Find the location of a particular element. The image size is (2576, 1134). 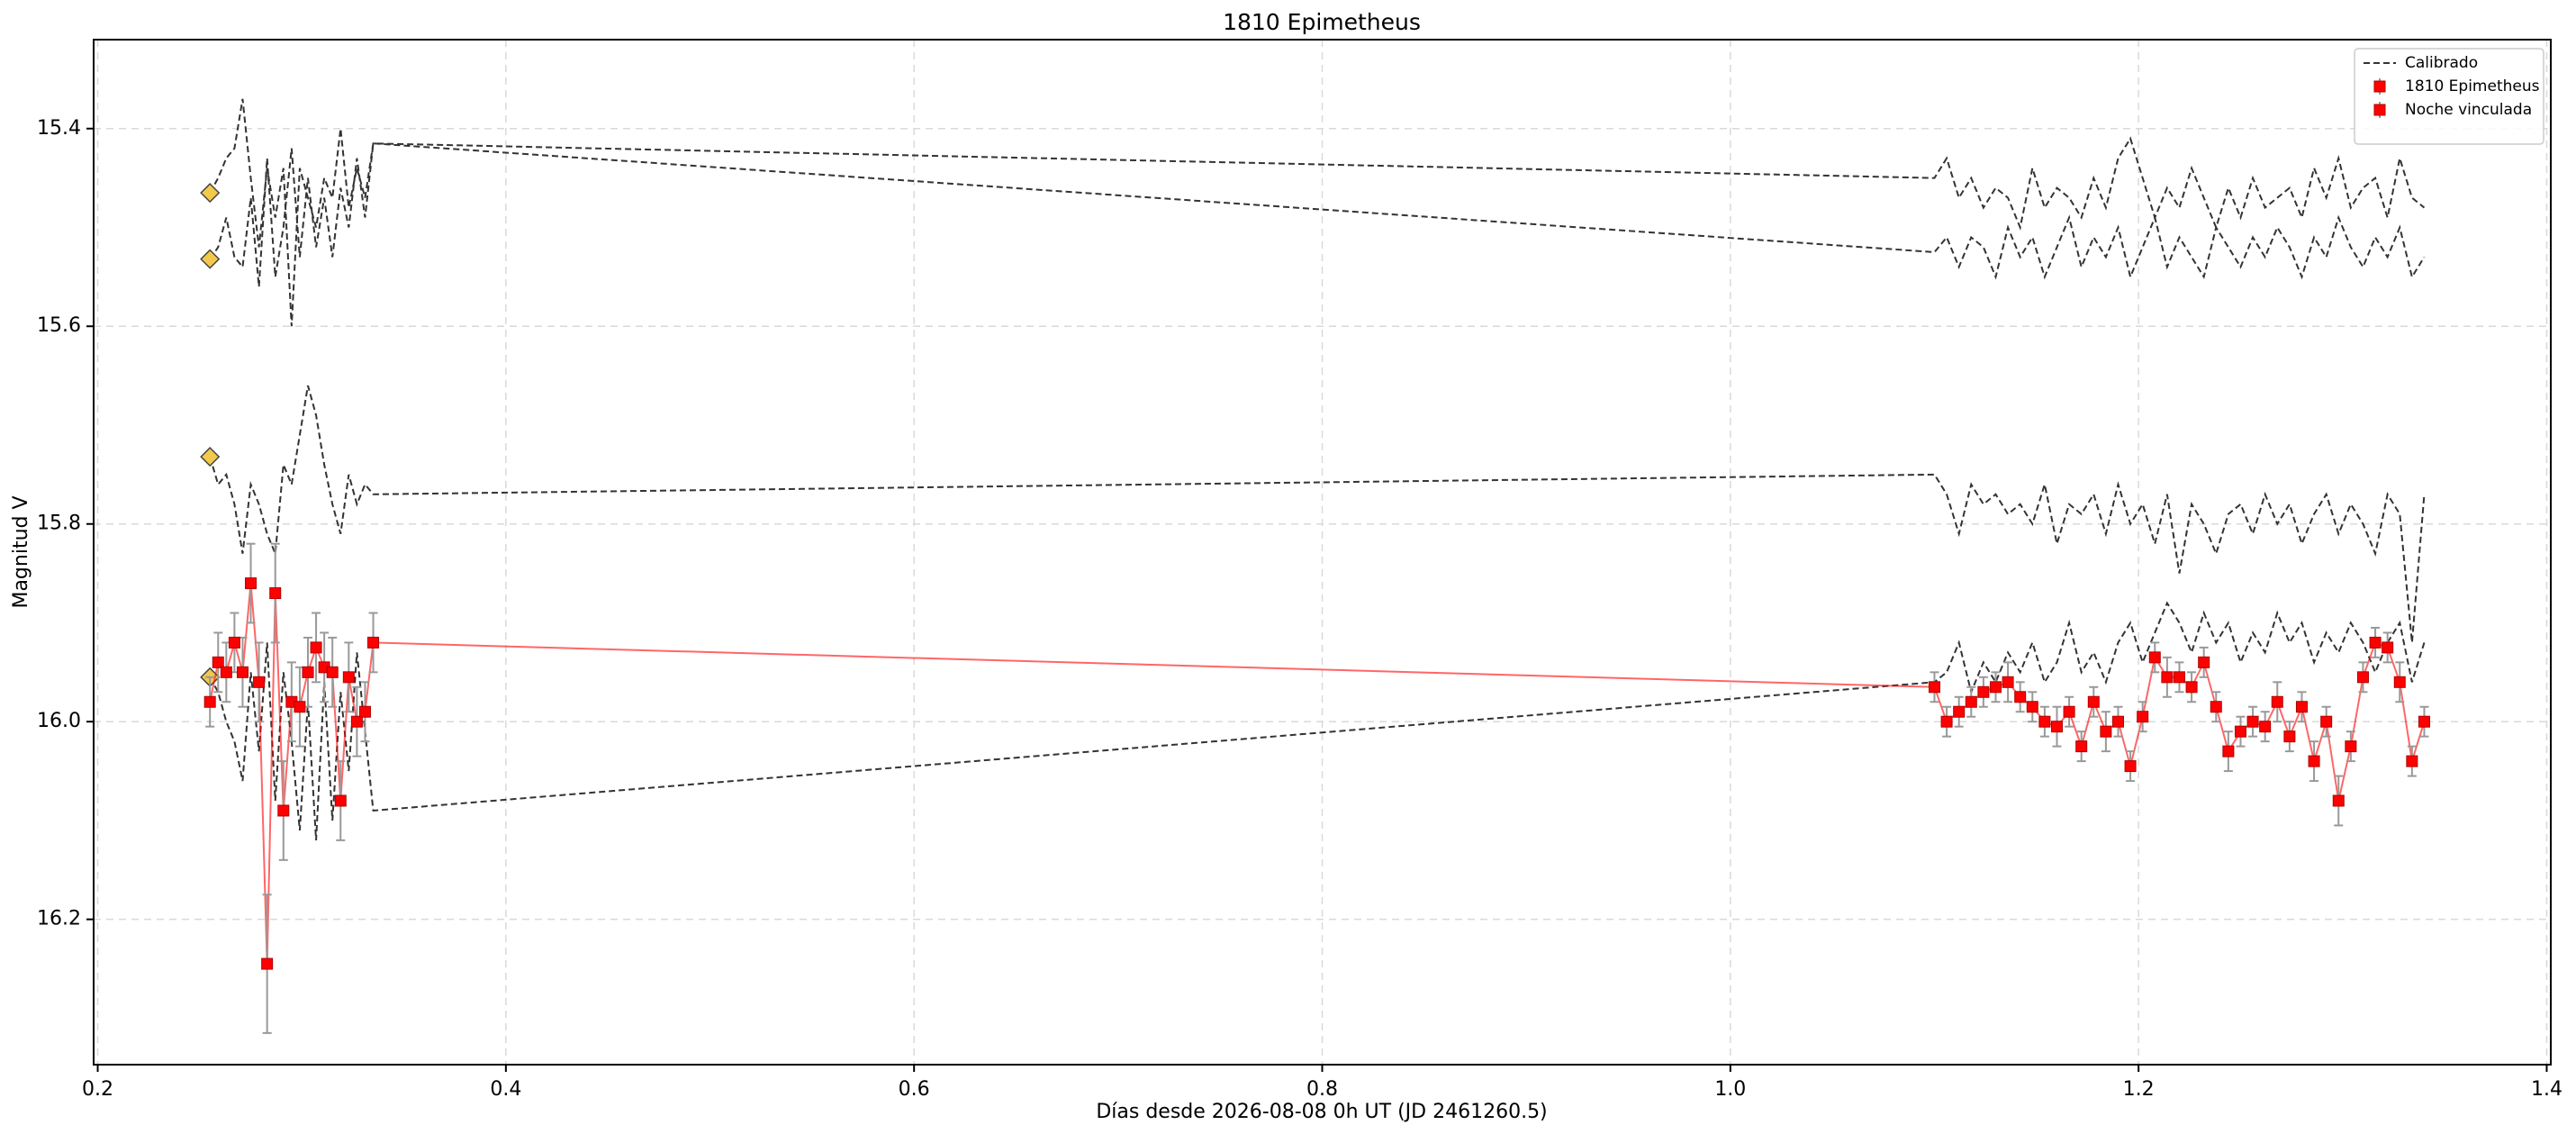

series-connector is located at coordinates (1154, 664).